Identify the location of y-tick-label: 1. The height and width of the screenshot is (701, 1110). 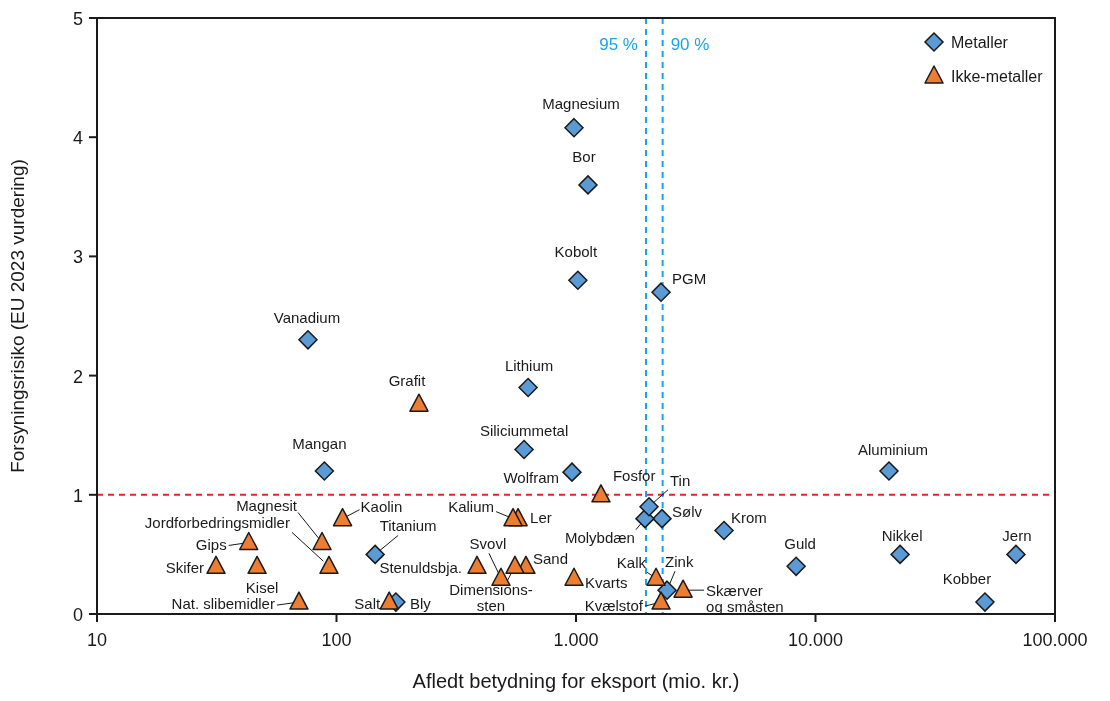
(77, 495).